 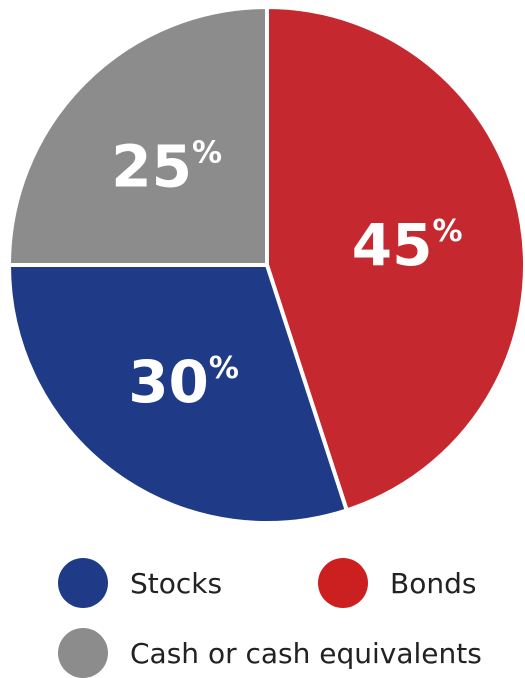 I want to click on legend-label-bonds: Bonds, so click(x=433, y=583).